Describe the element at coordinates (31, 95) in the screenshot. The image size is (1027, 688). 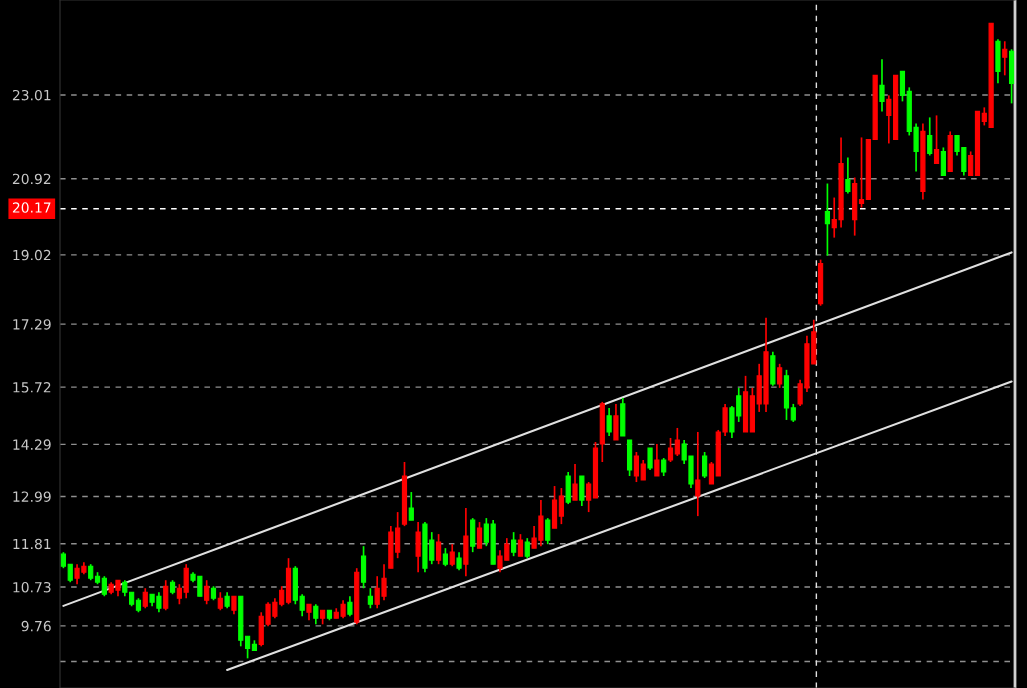
I see `y-tick-label: 23.01` at that location.